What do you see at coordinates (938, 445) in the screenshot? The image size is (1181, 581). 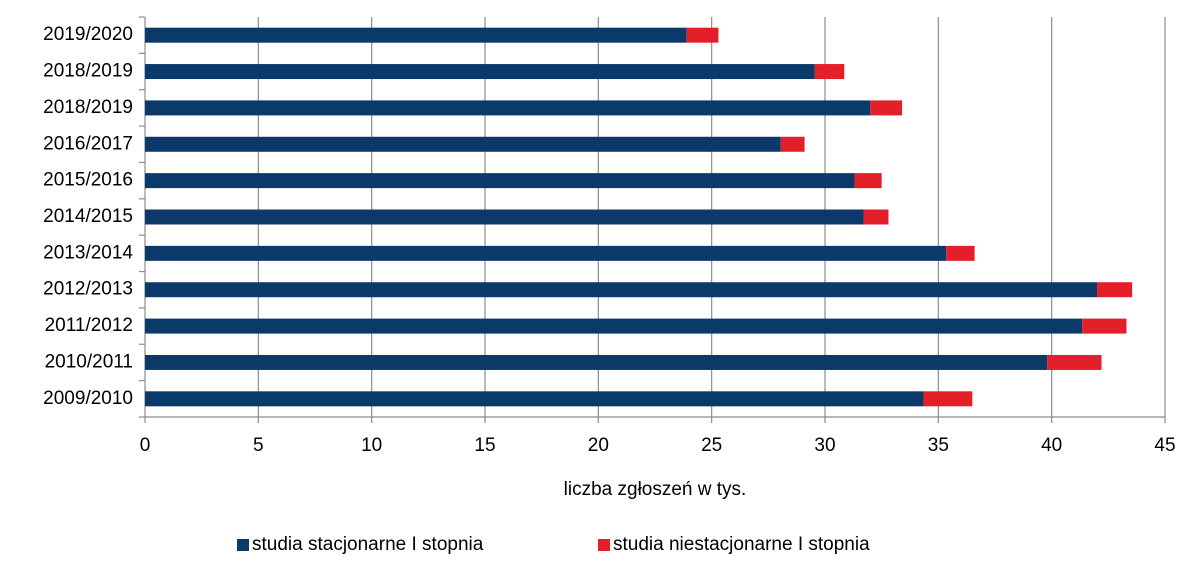 I see `x-tick-label: 35` at bounding box center [938, 445].